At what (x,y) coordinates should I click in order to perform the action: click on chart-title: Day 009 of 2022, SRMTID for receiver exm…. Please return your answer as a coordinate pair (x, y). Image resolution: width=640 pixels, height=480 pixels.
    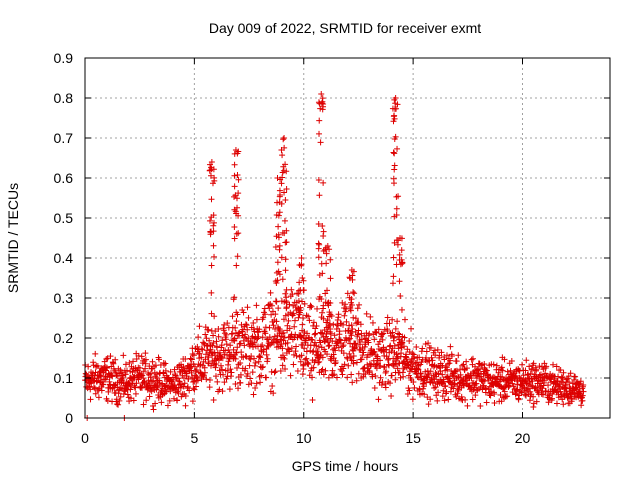
    Looking at the image, I should click on (345, 28).